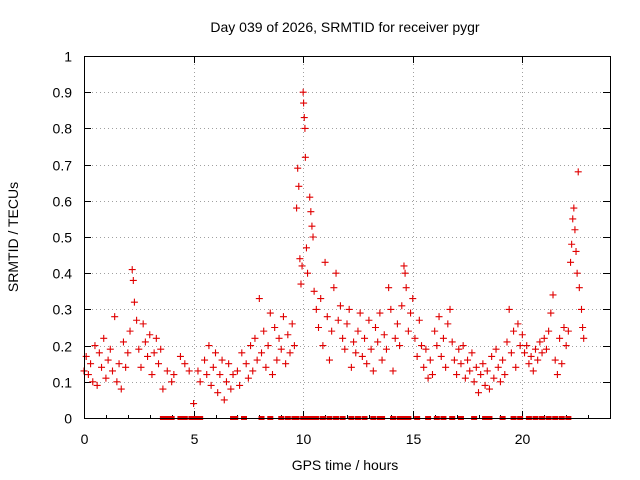  Describe the element at coordinates (195, 439) in the screenshot. I see `x-tick-label: 5` at that location.